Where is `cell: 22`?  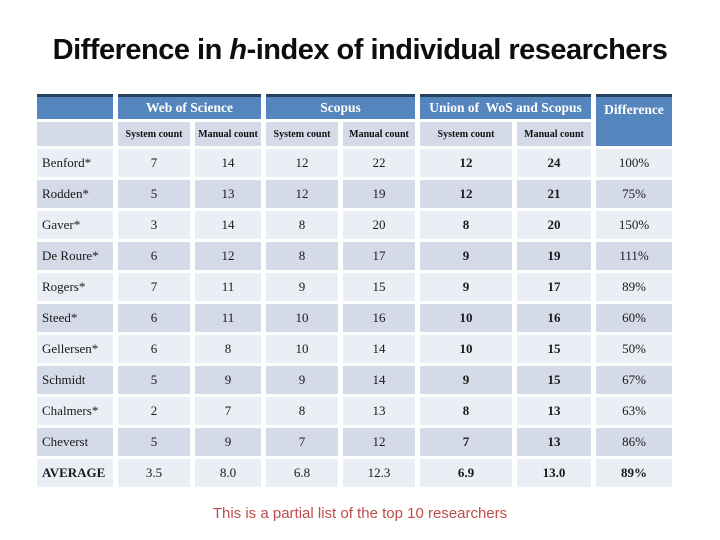
cell: 22 is located at coordinates (379, 163).